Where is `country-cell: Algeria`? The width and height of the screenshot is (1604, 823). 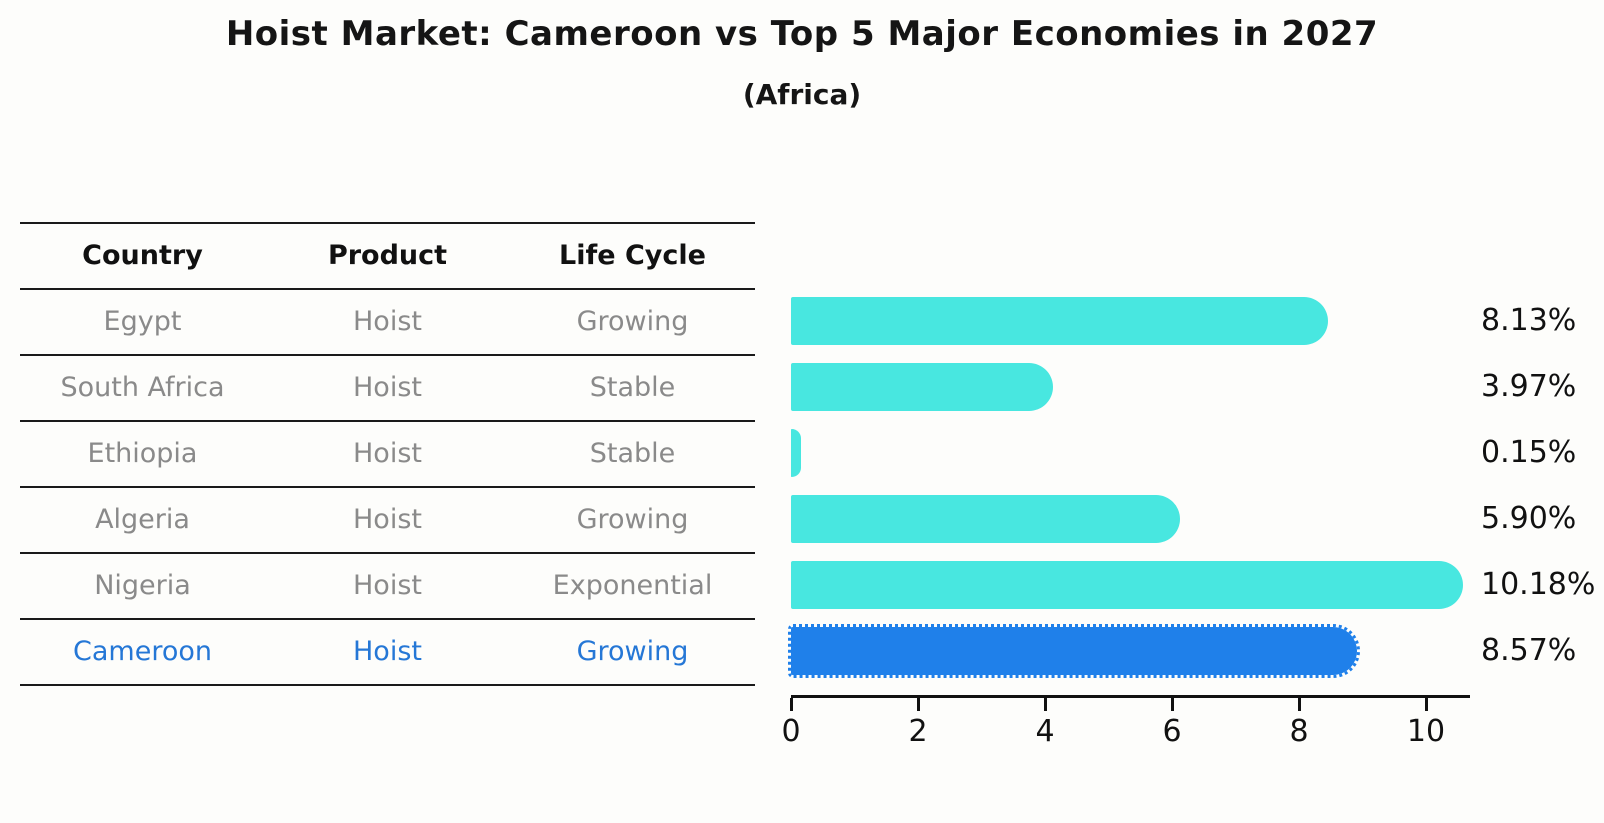 country-cell: Algeria is located at coordinates (142, 519).